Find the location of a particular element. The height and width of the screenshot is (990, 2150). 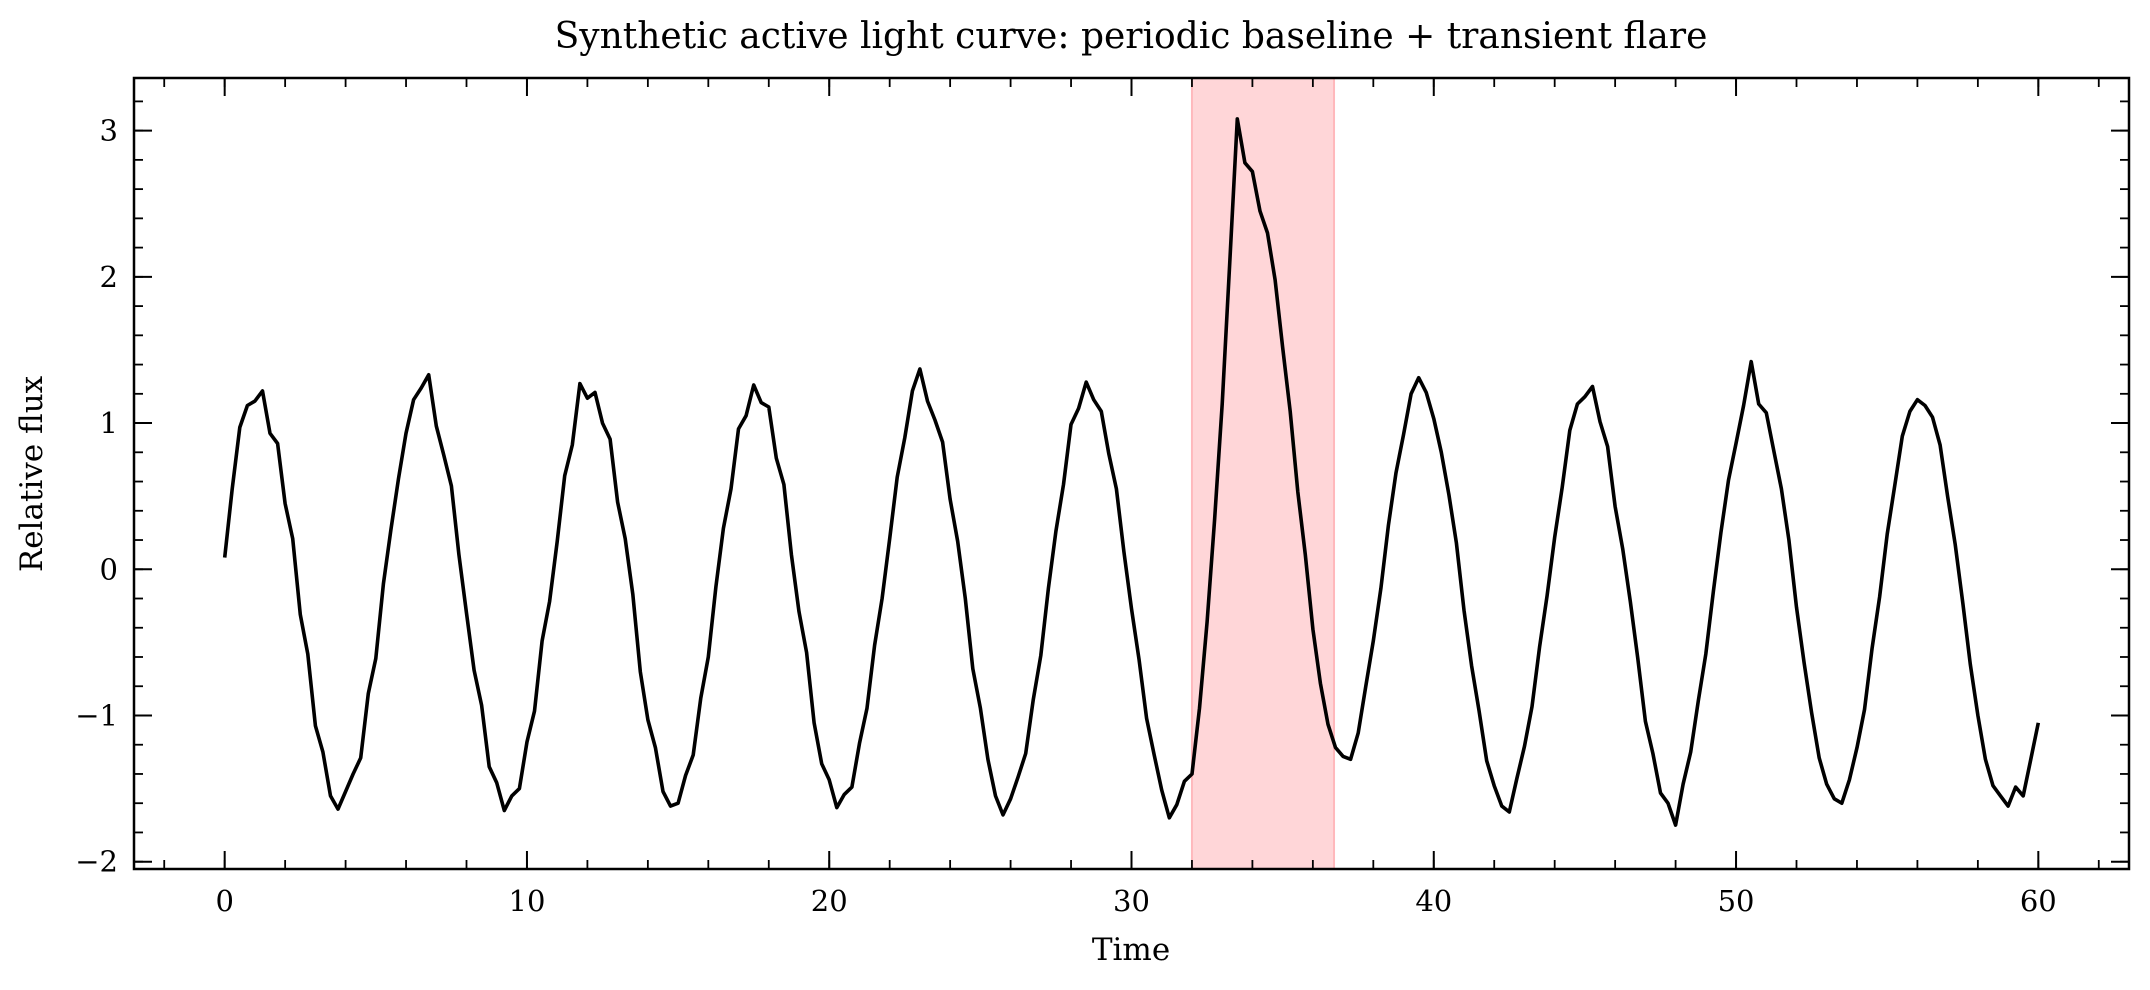

x-tick-label: 50 is located at coordinates (1736, 901).